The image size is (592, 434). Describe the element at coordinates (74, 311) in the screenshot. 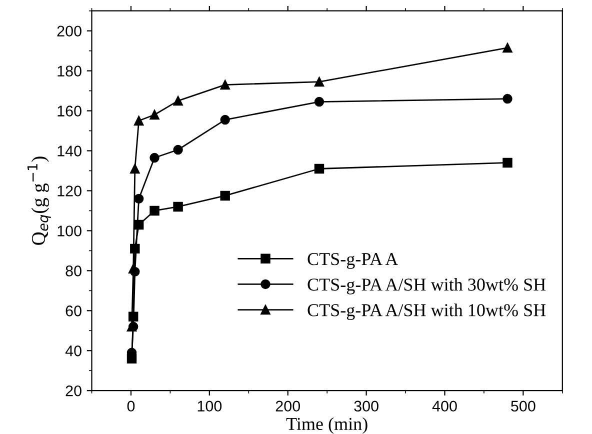

I see `y-tick-label: 60` at that location.